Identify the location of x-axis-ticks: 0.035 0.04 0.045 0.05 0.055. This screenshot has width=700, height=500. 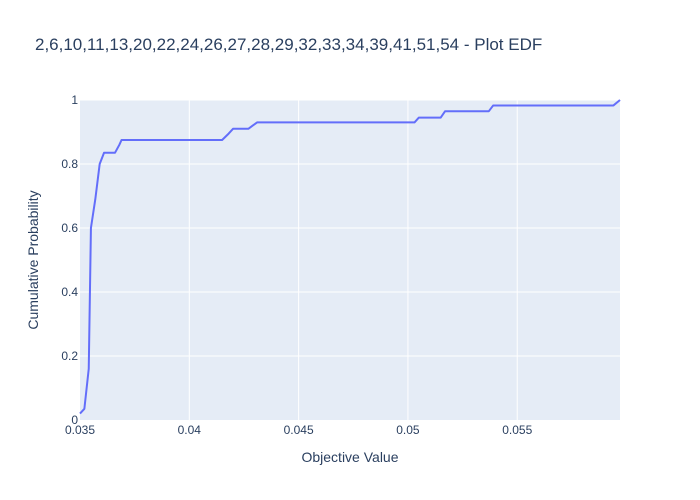
(299, 430).